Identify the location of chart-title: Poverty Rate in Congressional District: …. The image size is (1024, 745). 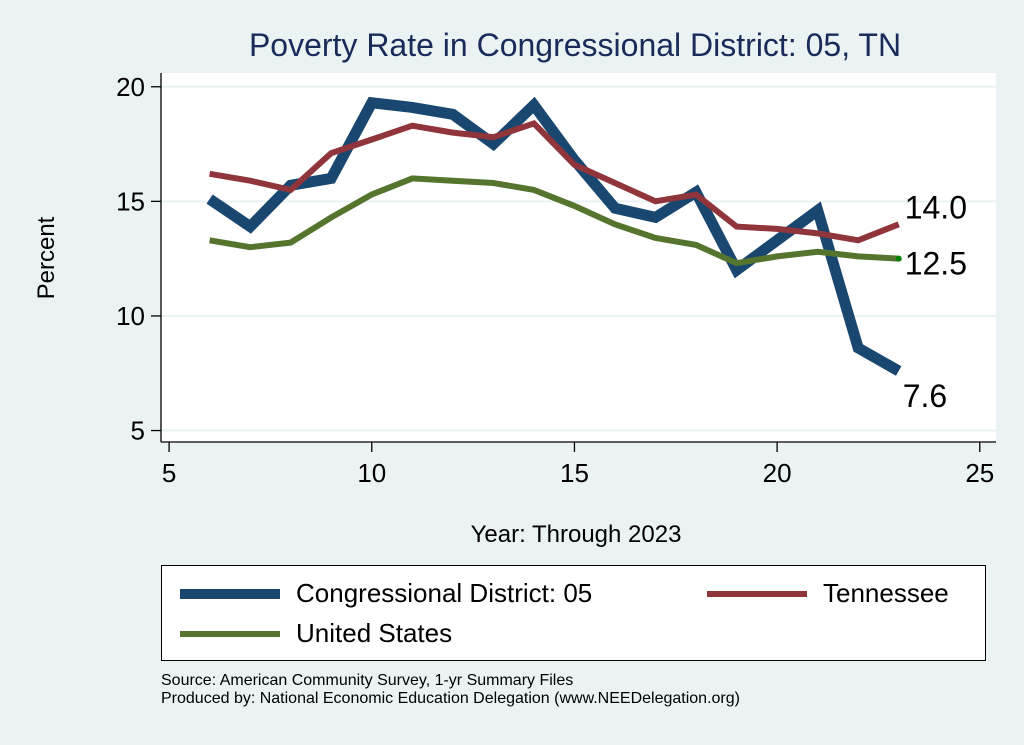
(575, 45).